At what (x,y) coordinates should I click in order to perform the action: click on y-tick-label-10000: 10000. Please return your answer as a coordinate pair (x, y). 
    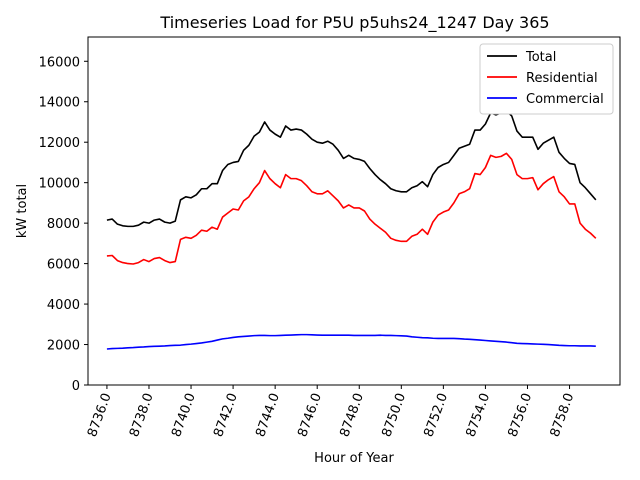
    Looking at the image, I should click on (59, 184).